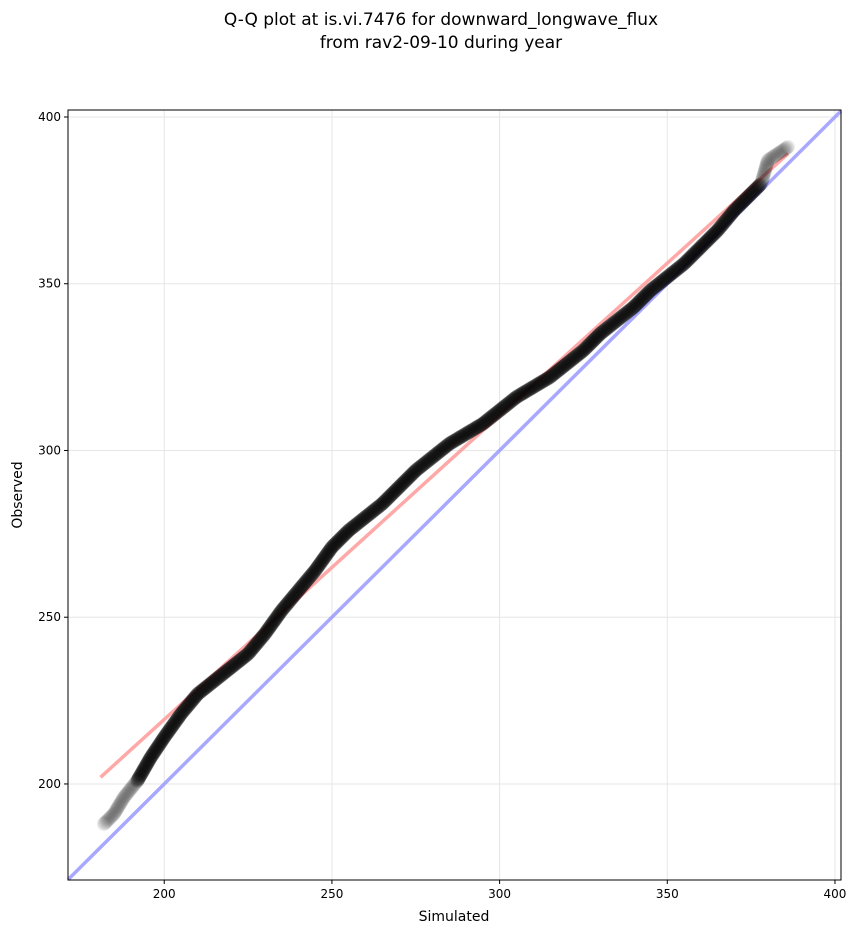 This screenshot has width=857, height=934. I want to click on chart-subtitle: from rav2-09-10 during year, so click(441, 43).